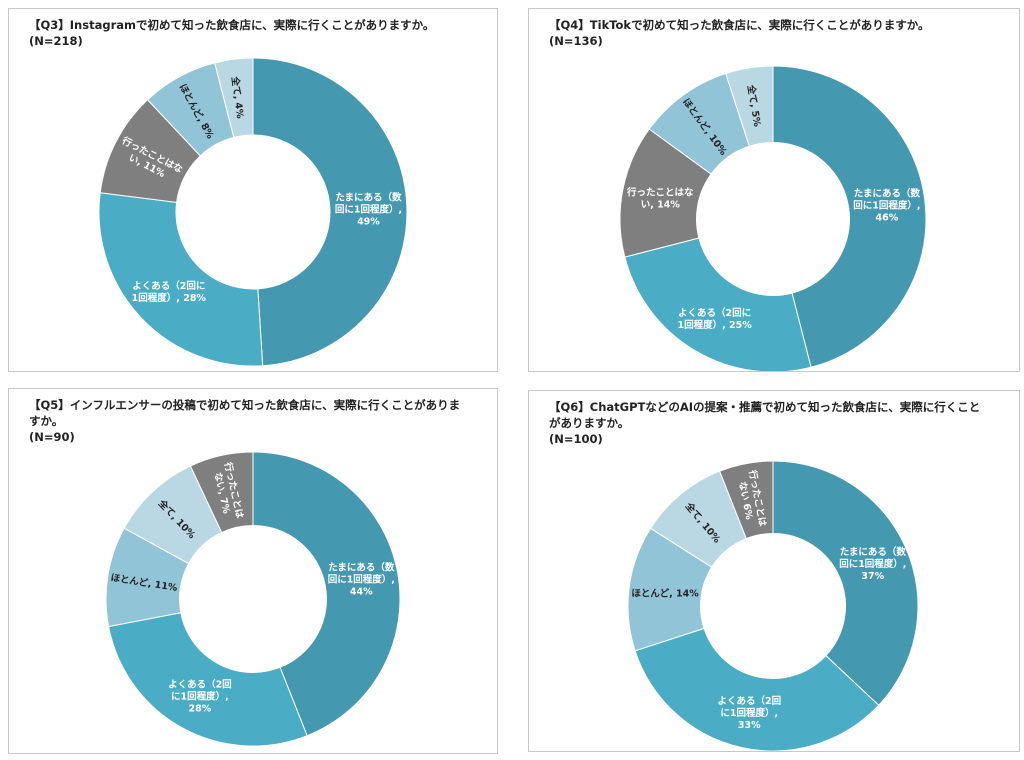  What do you see at coordinates (886, 206) in the screenshot?
I see `data-label: たまにある（数回に1回程度）, 46%` at bounding box center [886, 206].